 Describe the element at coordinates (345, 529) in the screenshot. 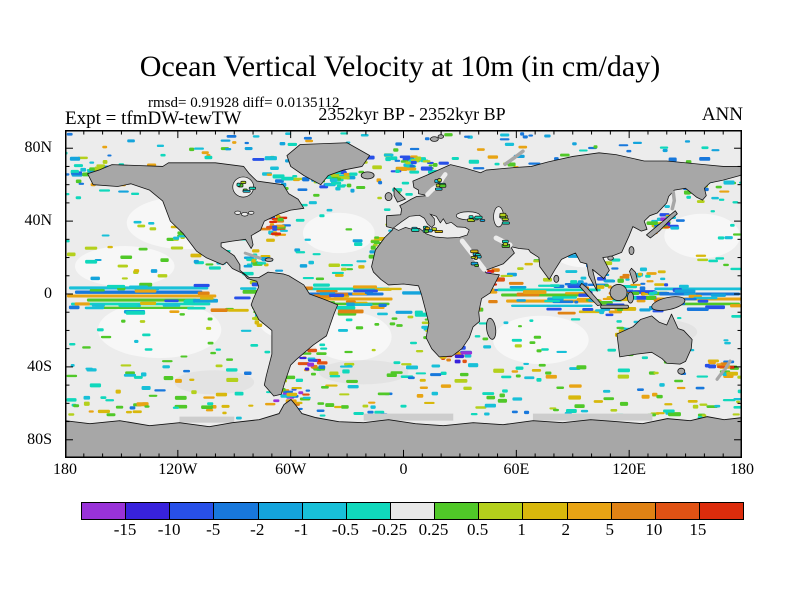

I see `colorbar-tick-label: -0.5` at that location.